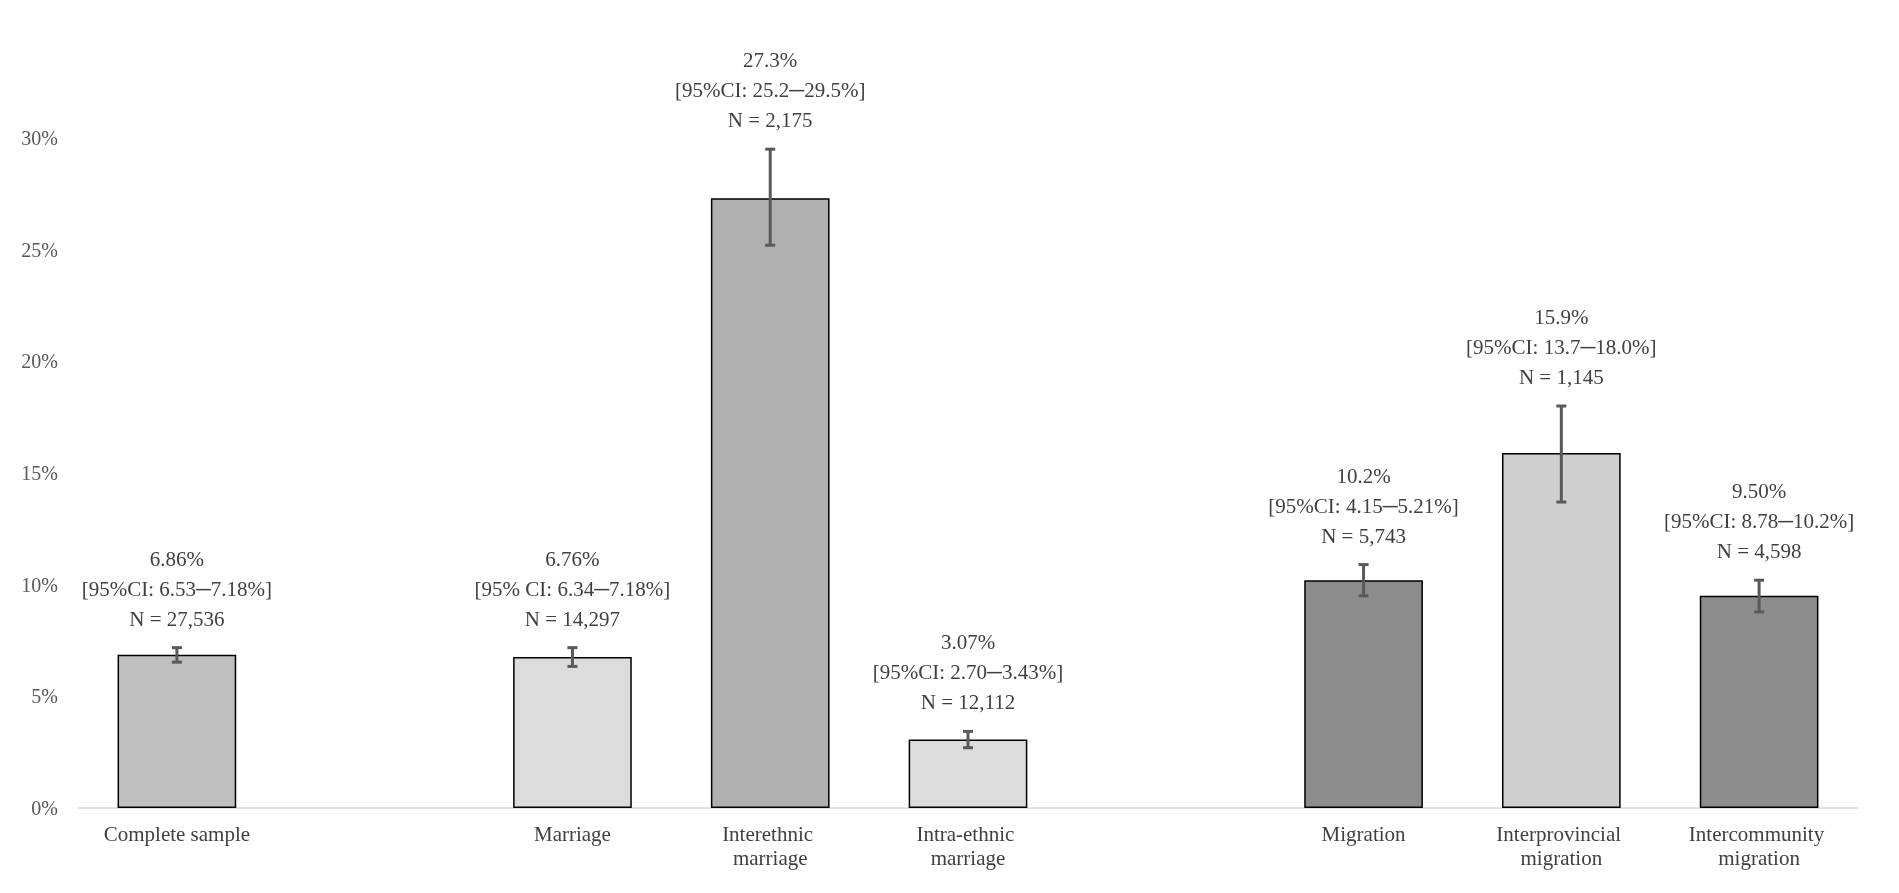 This screenshot has height=893, width=1899. What do you see at coordinates (968, 846) in the screenshot?
I see `x-tick-label: Intra-ethnic marriage` at bounding box center [968, 846].